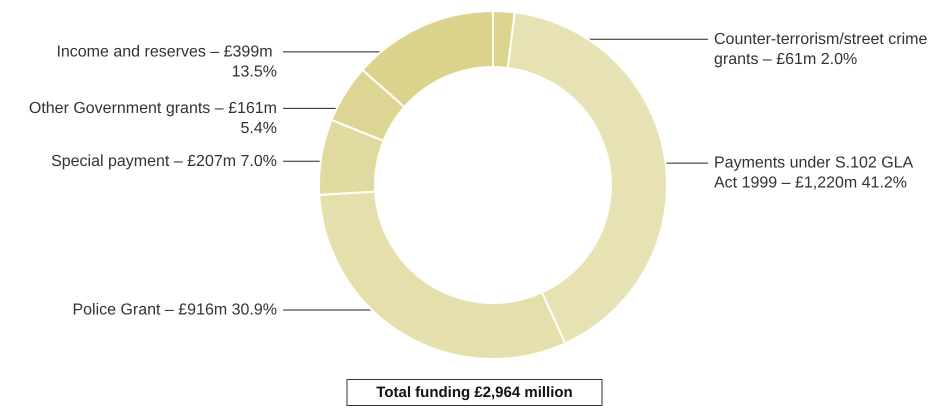 Image resolution: width=949 pixels, height=416 pixels. What do you see at coordinates (152, 118) in the screenshot?
I see `slice-label: Other Government grants – £161m 5.4%` at bounding box center [152, 118].